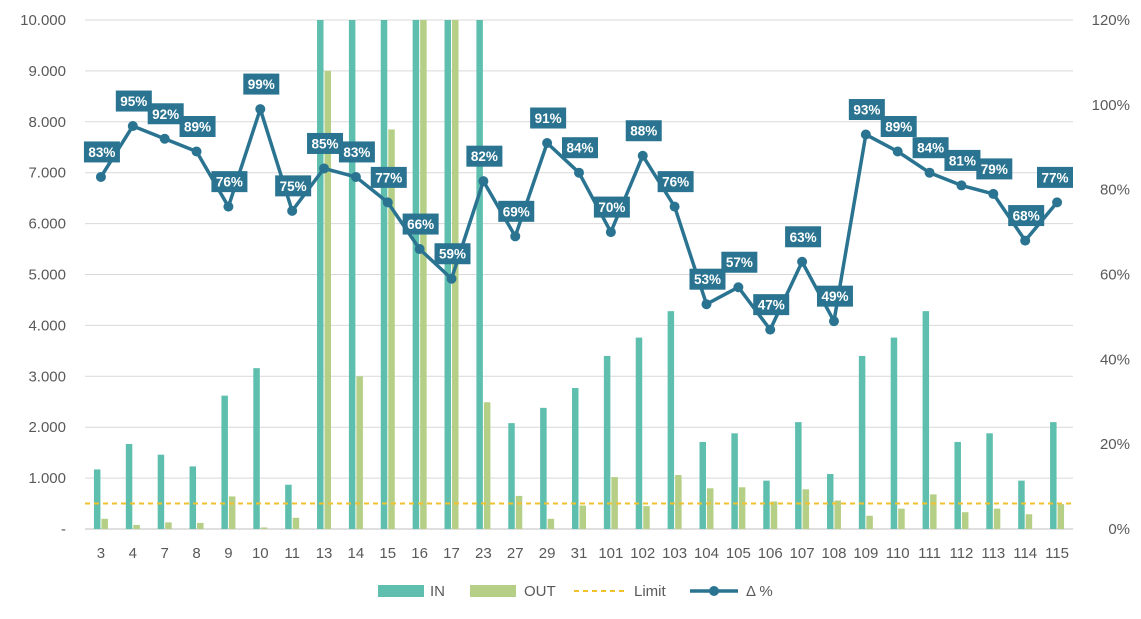 This screenshot has width=1141, height=619. Describe the element at coordinates (898, 553) in the screenshot. I see `x-tick-label: 110` at that location.